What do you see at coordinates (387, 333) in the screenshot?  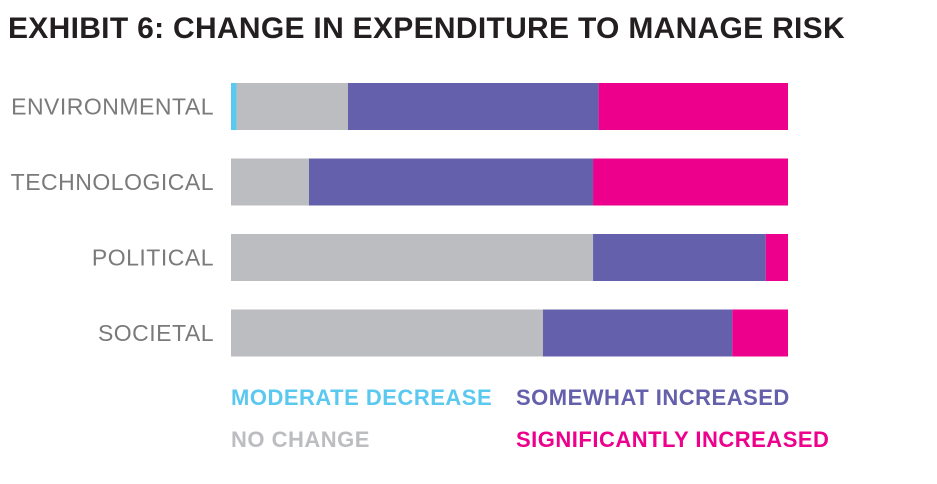 I see `bar-societal-no-change` at bounding box center [387, 333].